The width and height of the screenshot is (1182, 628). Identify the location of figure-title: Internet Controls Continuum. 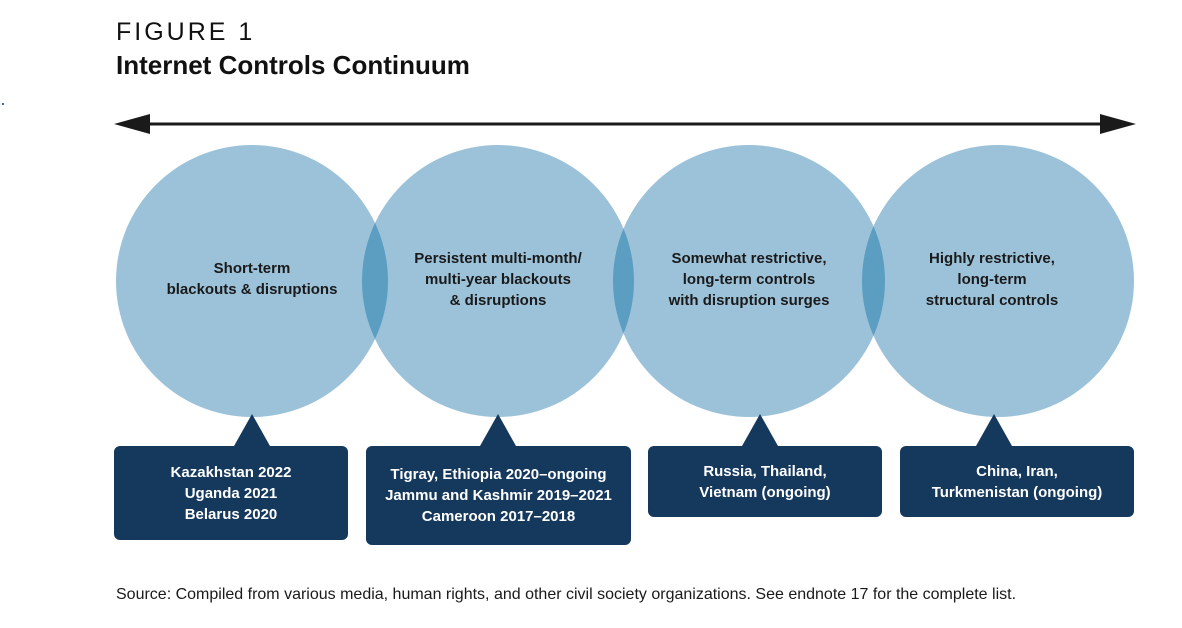
(293, 65).